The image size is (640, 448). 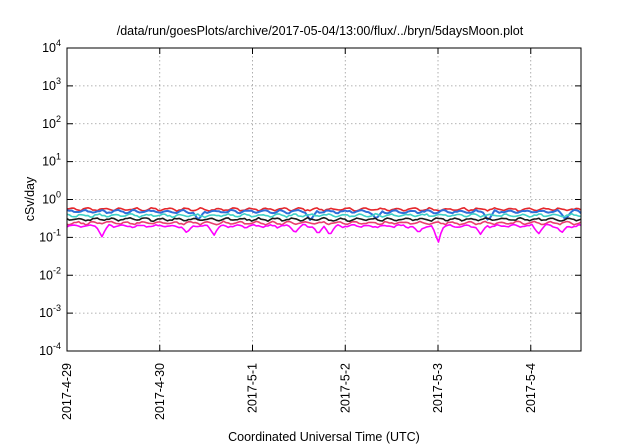 What do you see at coordinates (253, 388) in the screenshot?
I see `x-tick-label: 2017-5-1` at bounding box center [253, 388].